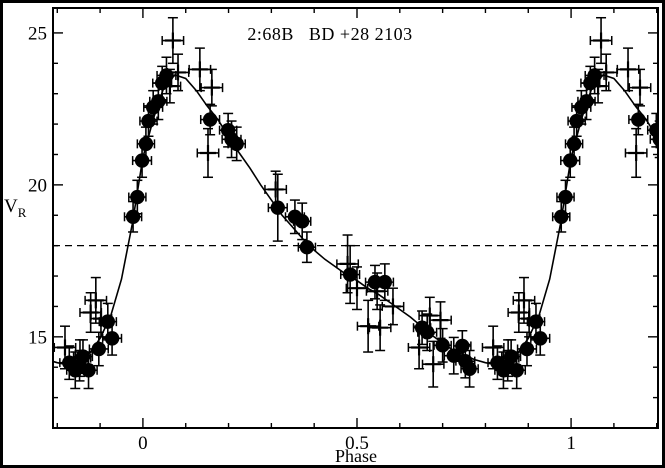 Image resolution: width=665 pixels, height=468 pixels. Describe the element at coordinates (356, 456) in the screenshot. I see `x-axis-label: Phase` at that location.